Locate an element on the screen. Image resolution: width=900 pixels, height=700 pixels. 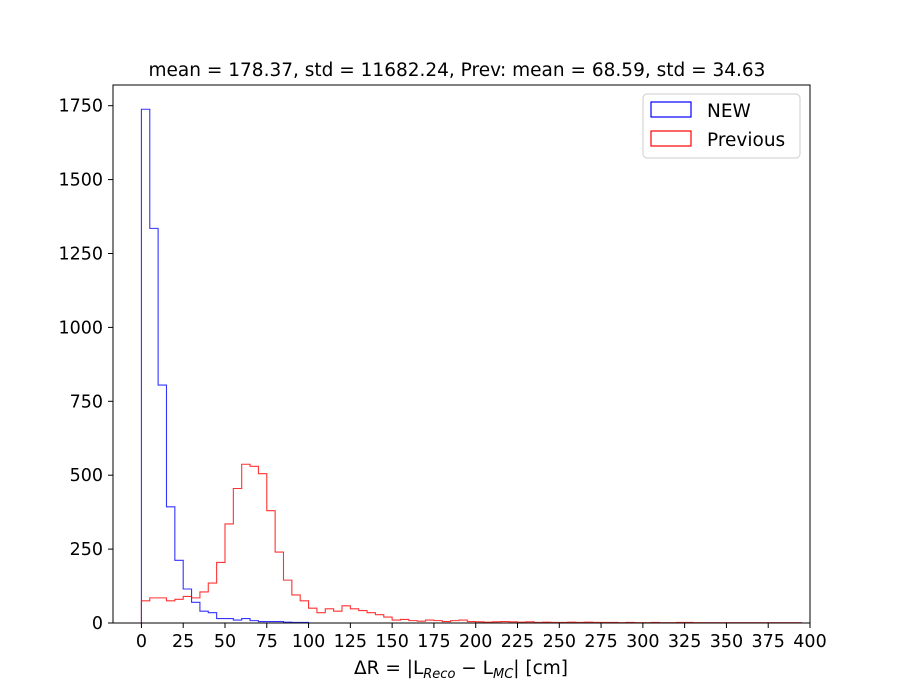
chart-title: mean = 178.37, std = 11682.24, Prev is located at coordinates (457, 70).